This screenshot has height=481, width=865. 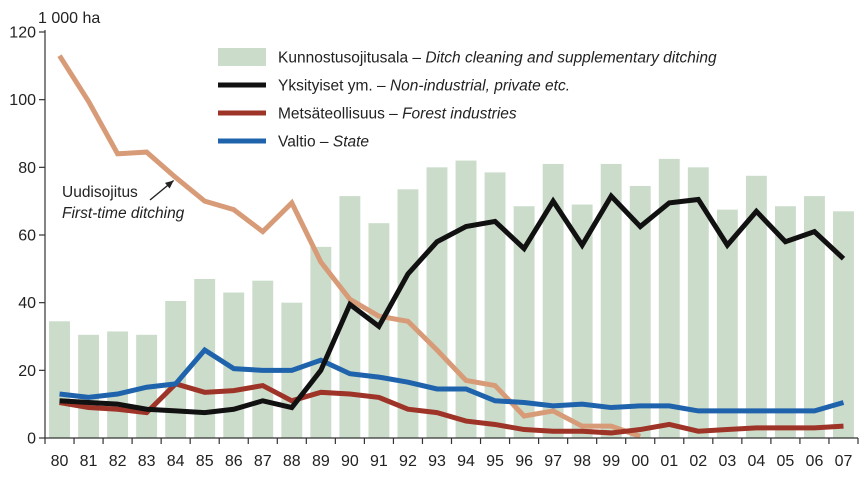 What do you see at coordinates (118, 461) in the screenshot?
I see `x-tick-label-82: 82` at bounding box center [118, 461].